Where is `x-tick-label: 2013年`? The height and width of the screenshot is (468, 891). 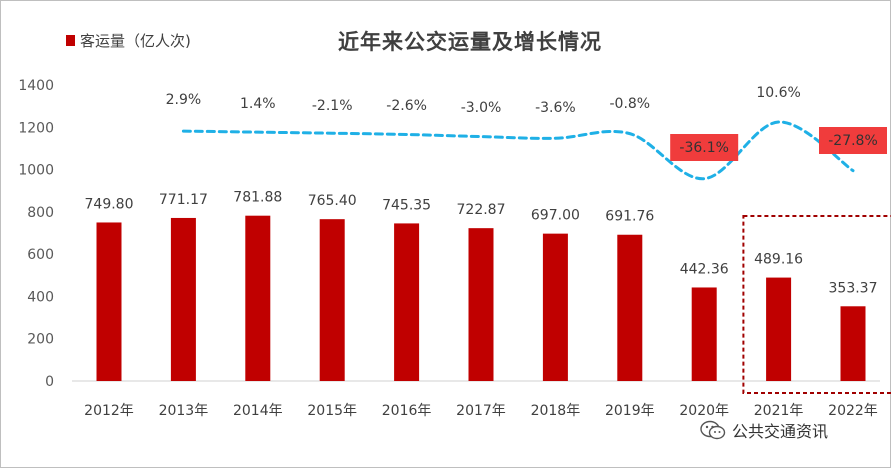
x-tick-label: 2013年 is located at coordinates (184, 411).